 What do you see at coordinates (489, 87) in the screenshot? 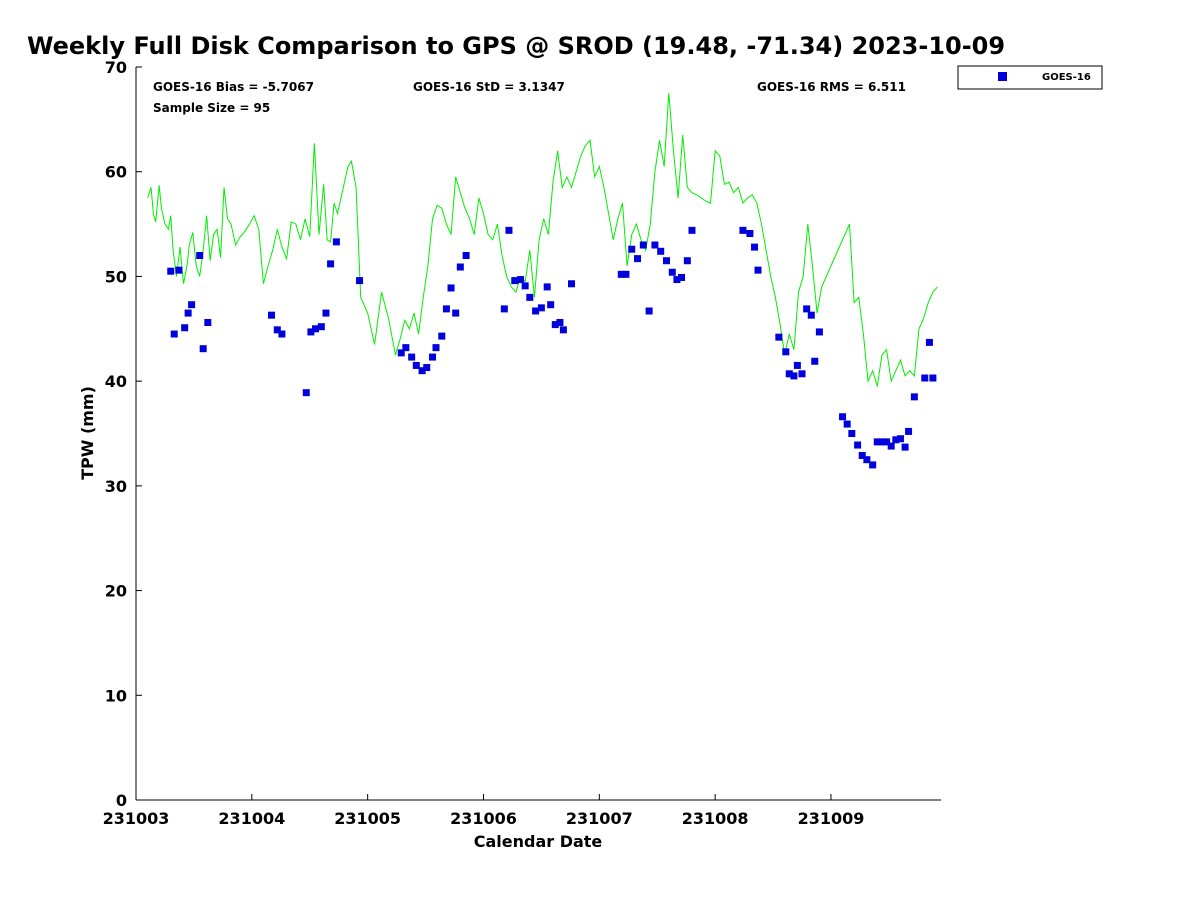
I see `std-stat: GOES-16 StD = 3.1347` at bounding box center [489, 87].